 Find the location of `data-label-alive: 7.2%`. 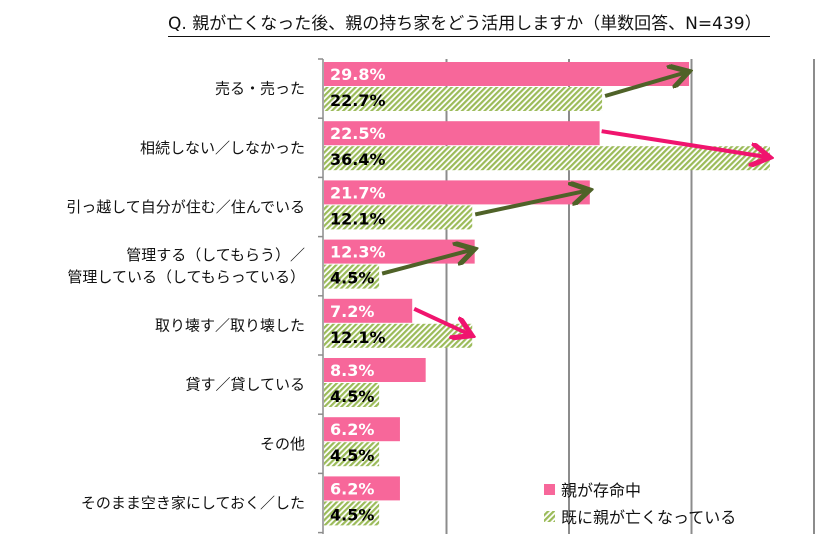

data-label-alive: 7.2% is located at coordinates (352, 311).